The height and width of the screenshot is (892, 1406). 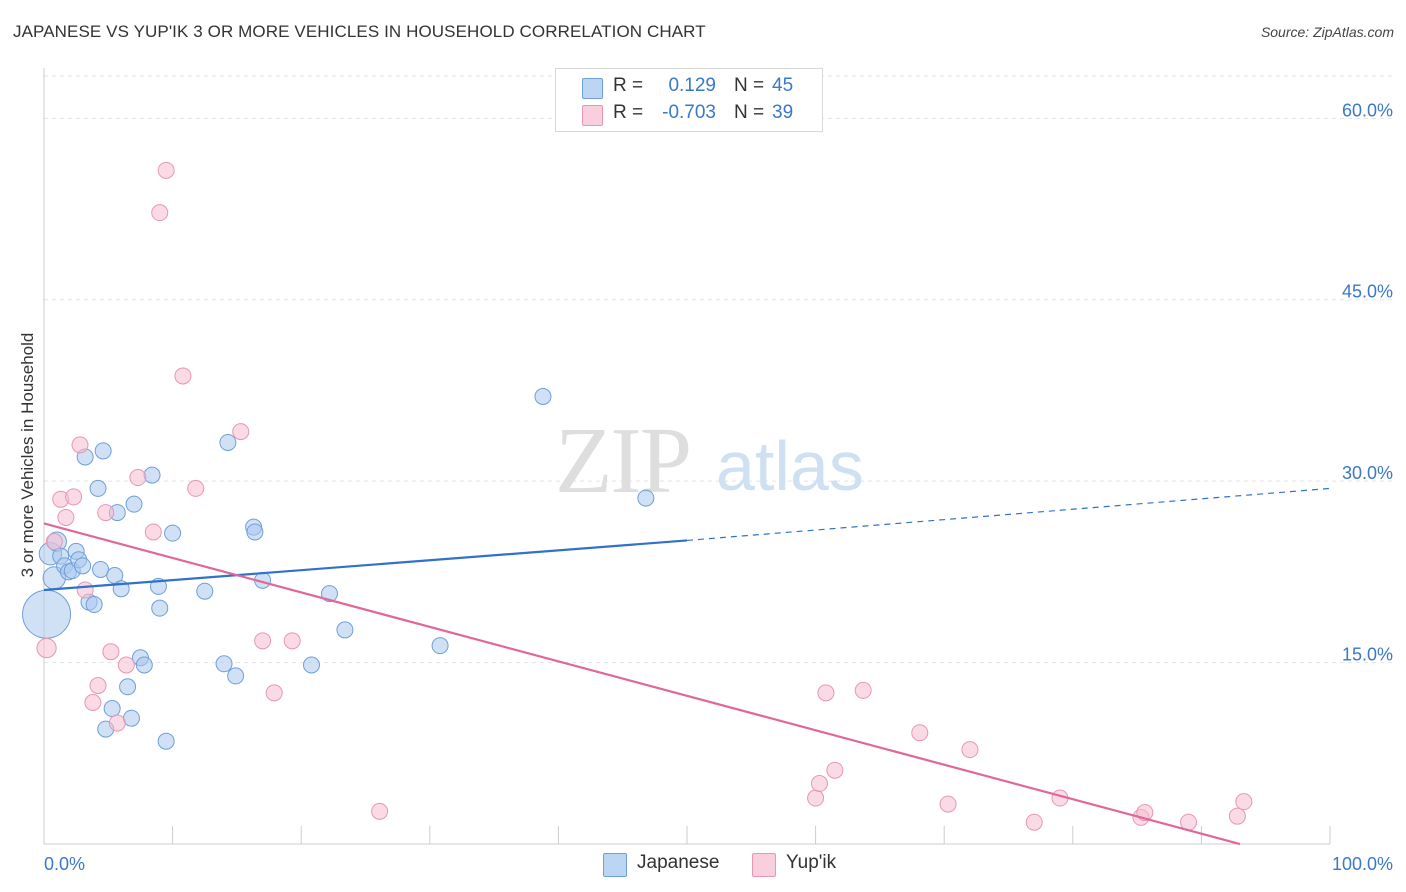 I want to click on legend-swatch-japanese, so click(x=592, y=88).